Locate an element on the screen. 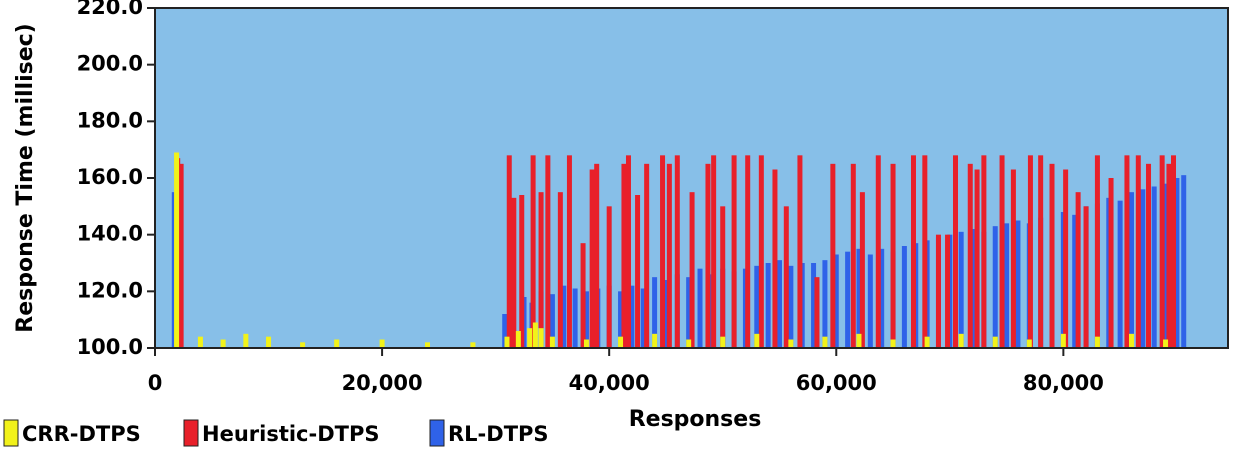 The image size is (1255, 454). legend-label: Heuristic-DTPS is located at coordinates (291, 434).